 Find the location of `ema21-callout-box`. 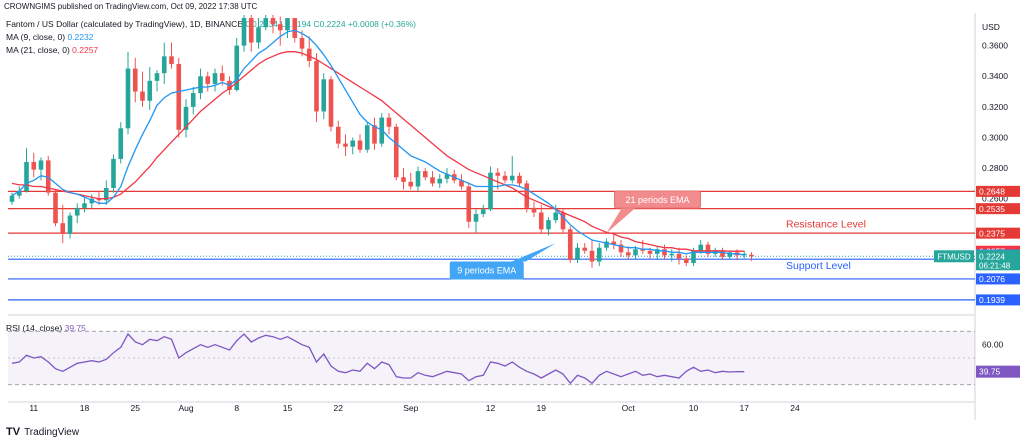

ema21-callout-box is located at coordinates (657, 199).